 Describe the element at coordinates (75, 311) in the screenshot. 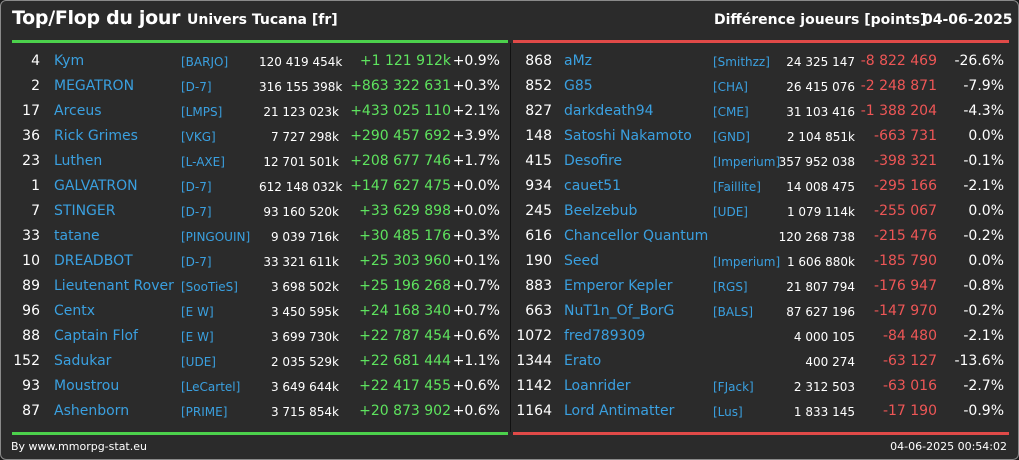

I see `player-name-link: Centx` at that location.